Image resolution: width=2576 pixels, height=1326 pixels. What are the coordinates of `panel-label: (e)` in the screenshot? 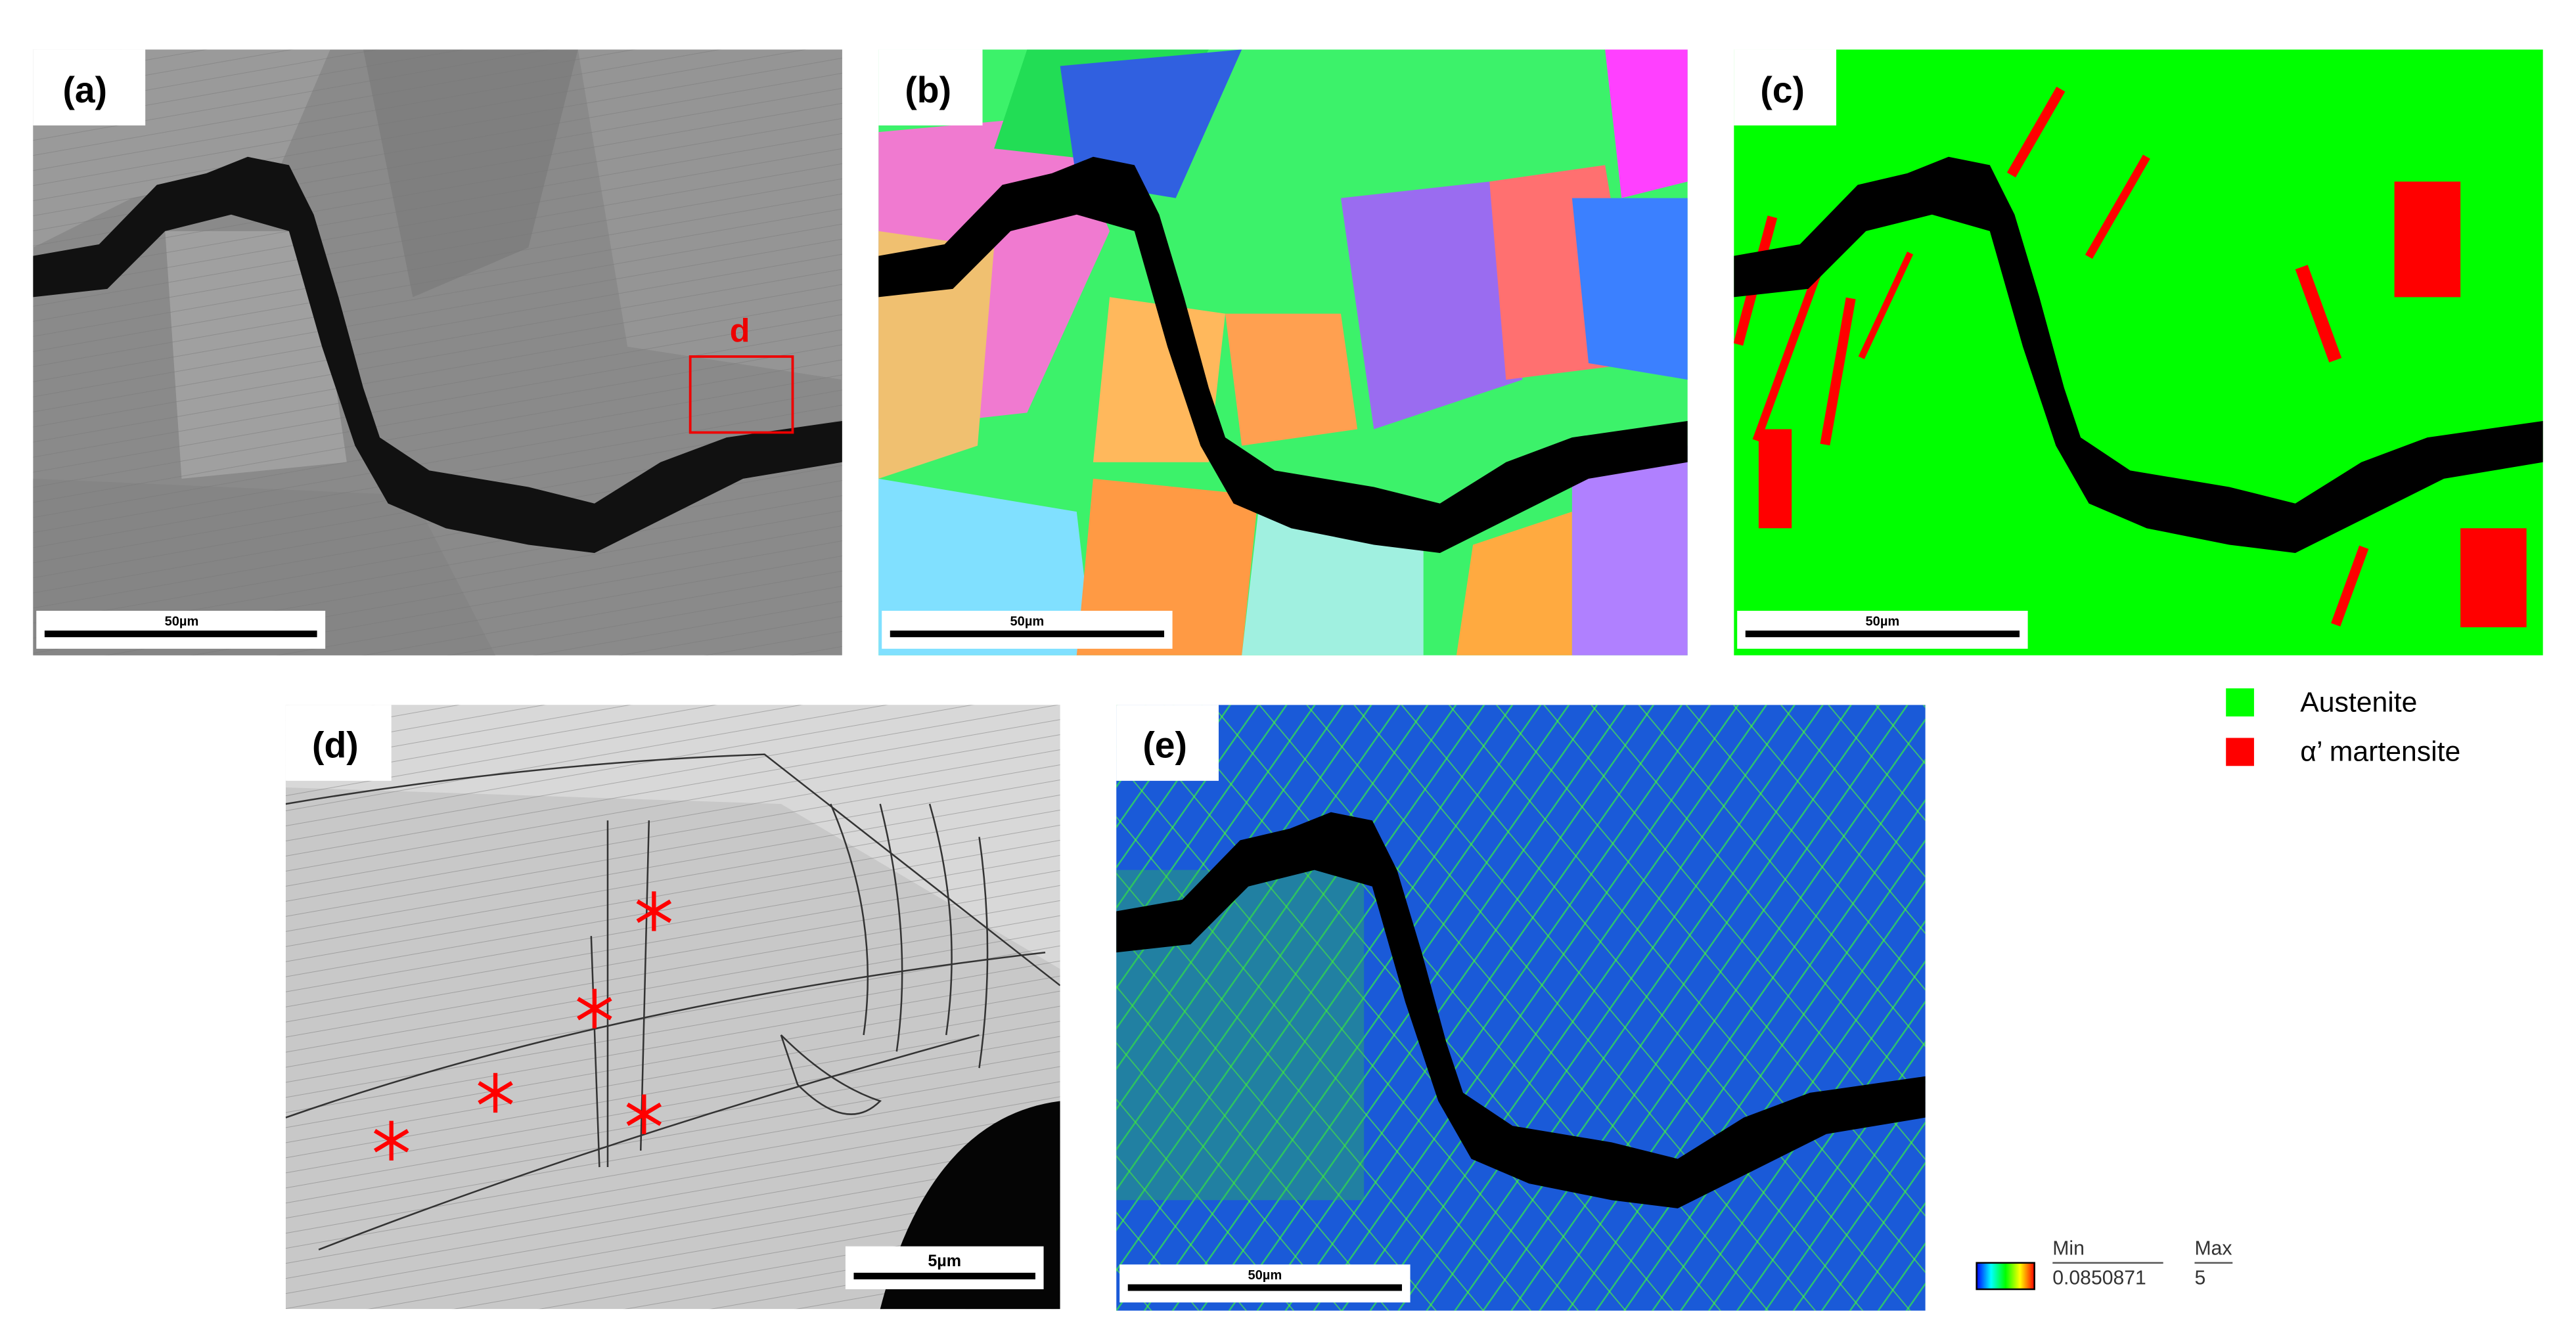 It's located at (1164, 745).